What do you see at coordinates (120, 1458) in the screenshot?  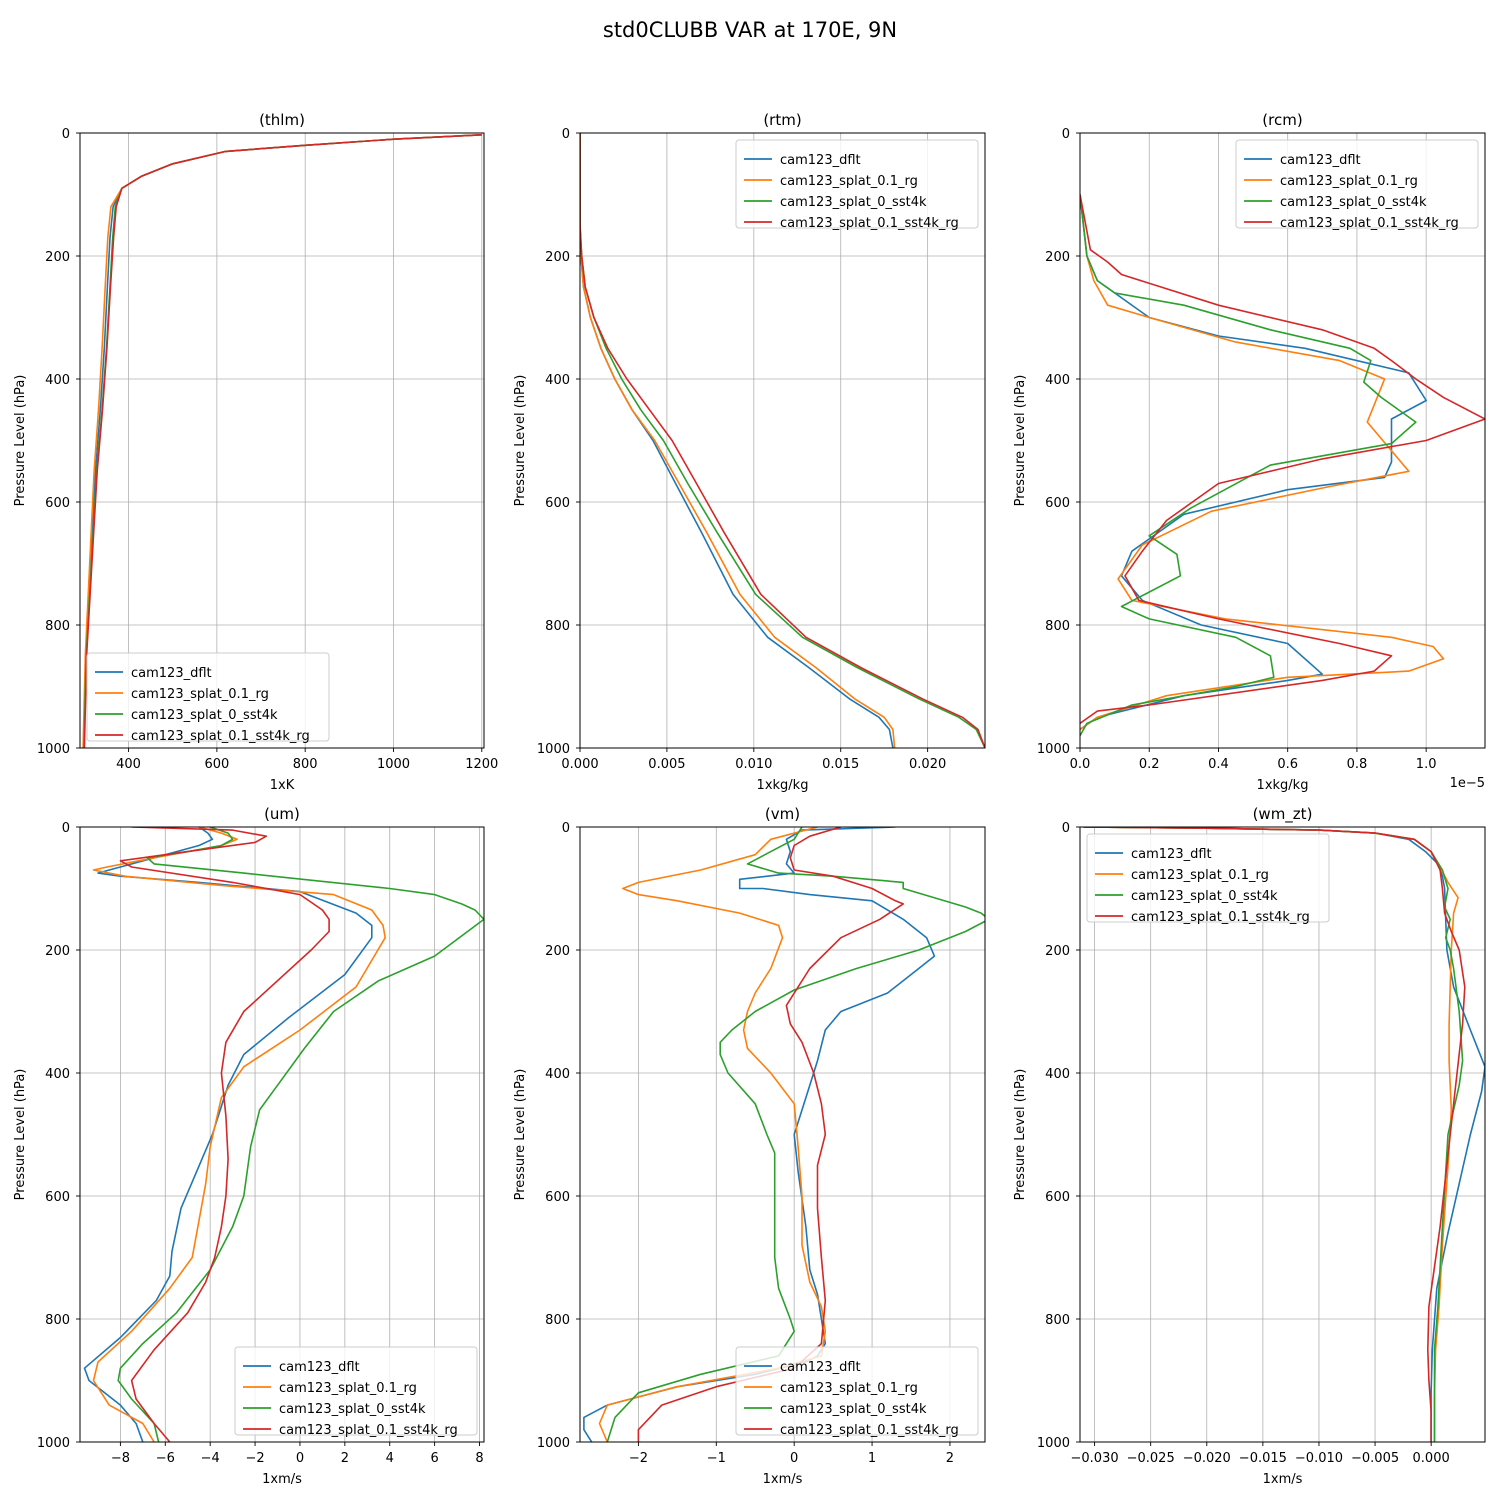 I see `x-tick-label: −8` at bounding box center [120, 1458].